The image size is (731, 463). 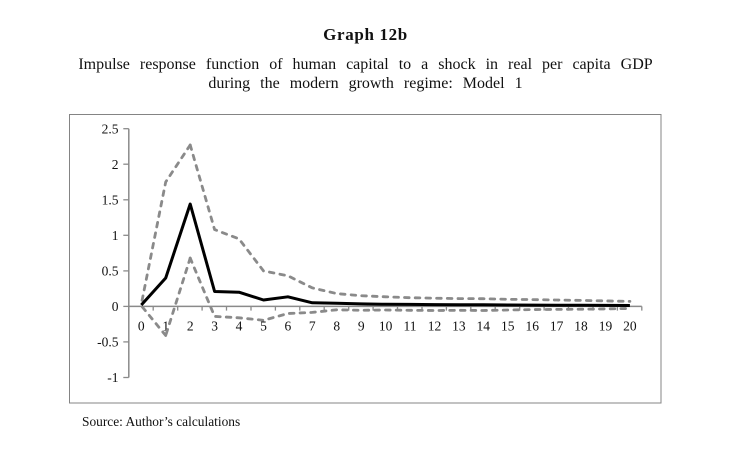 I want to click on svg-text: 6, so click(x=288, y=326).